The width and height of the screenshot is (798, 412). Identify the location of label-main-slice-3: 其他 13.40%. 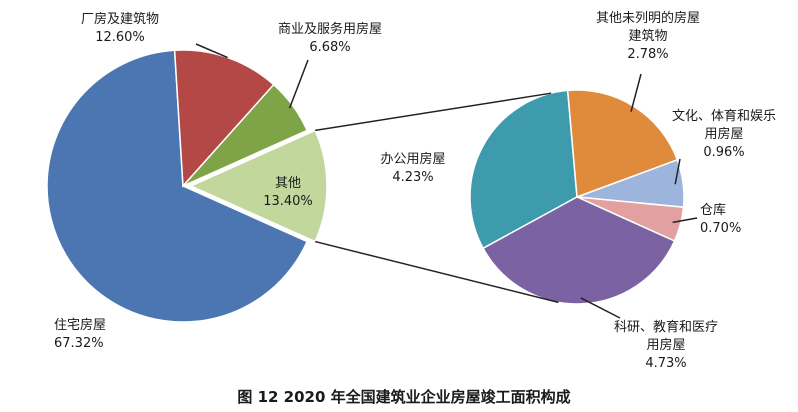
(288, 192).